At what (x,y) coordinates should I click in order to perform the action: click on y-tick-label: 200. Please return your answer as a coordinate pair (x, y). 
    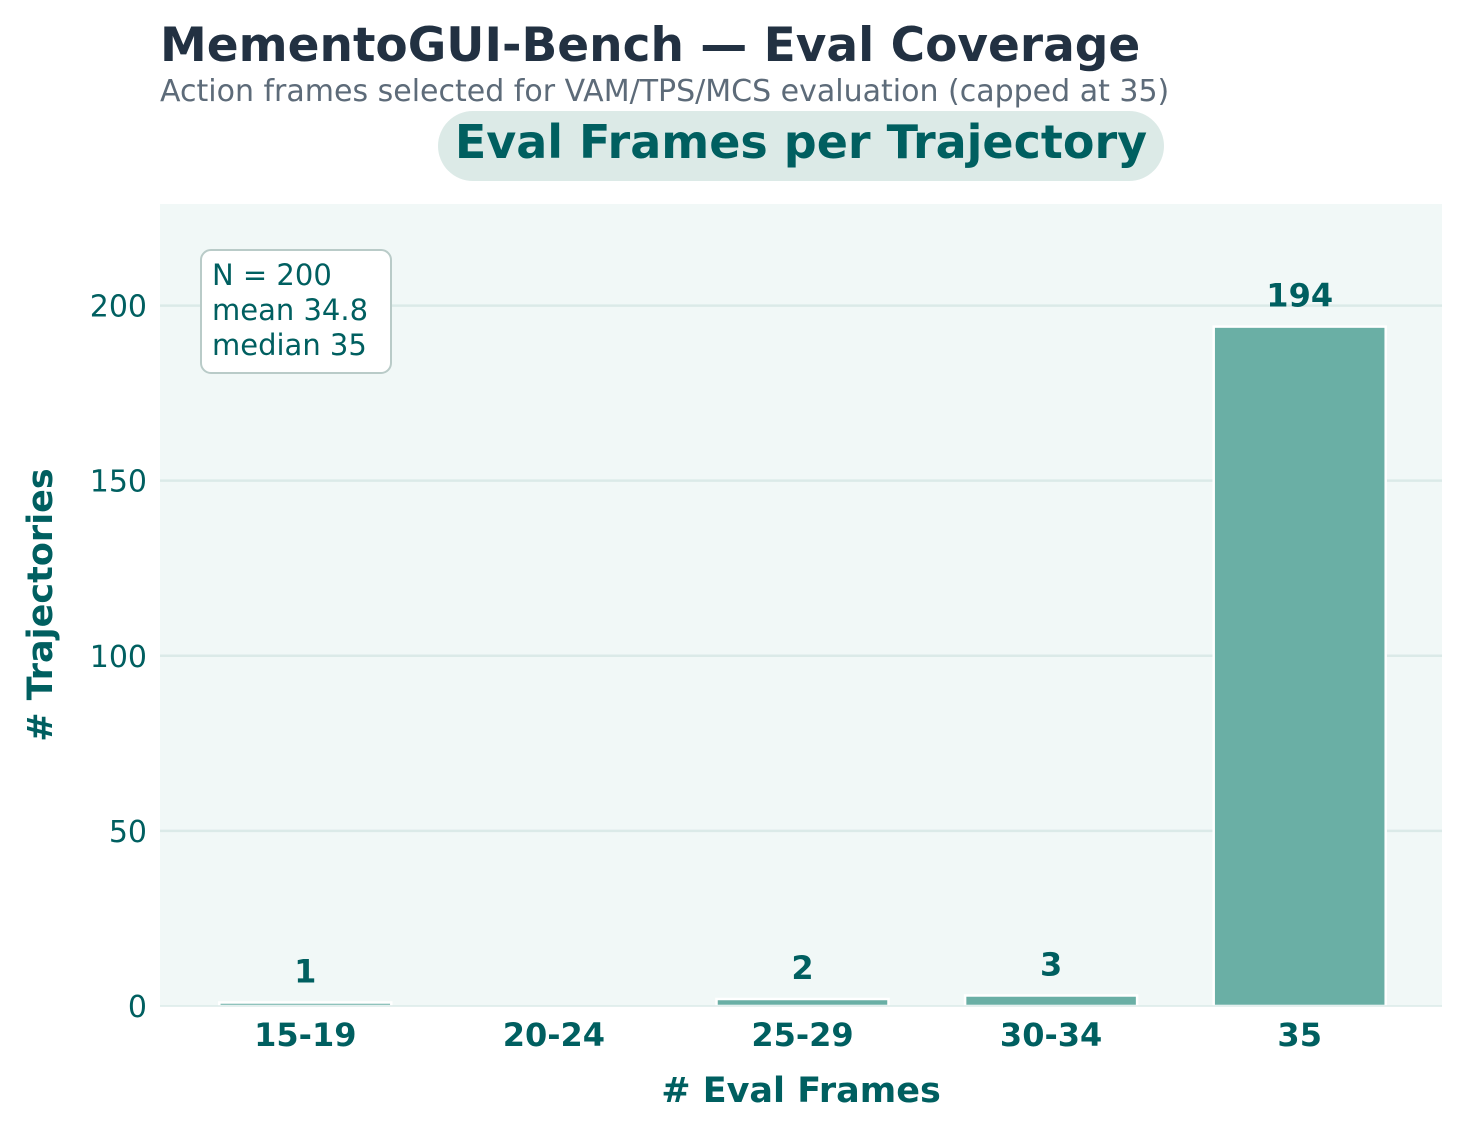
    Looking at the image, I should click on (118, 307).